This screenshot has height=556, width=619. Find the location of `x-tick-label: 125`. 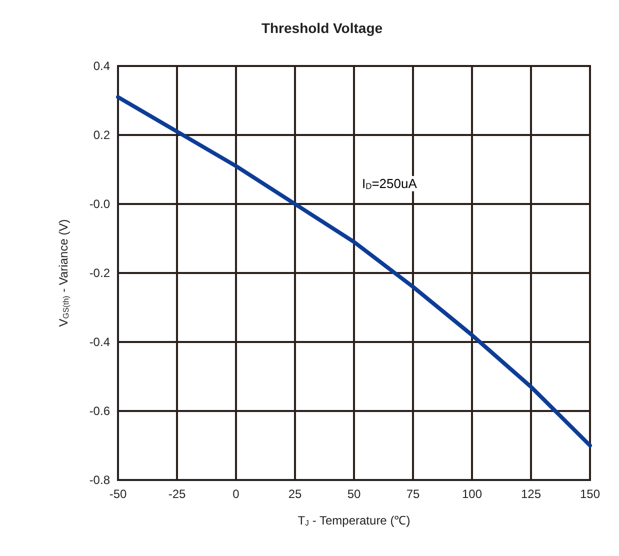

x-tick-label: 125 is located at coordinates (531, 494).